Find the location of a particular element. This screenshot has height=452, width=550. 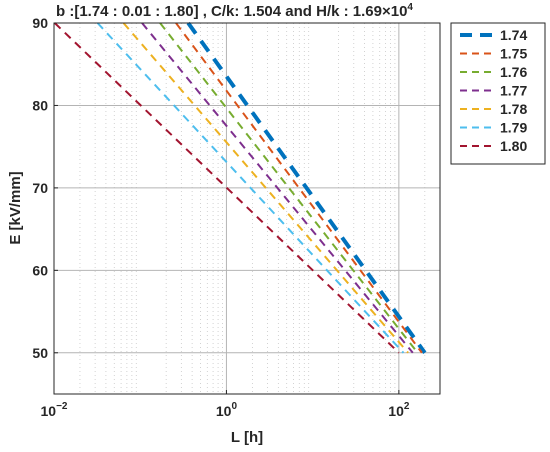

legend-label: 1.76 is located at coordinates (513, 72).